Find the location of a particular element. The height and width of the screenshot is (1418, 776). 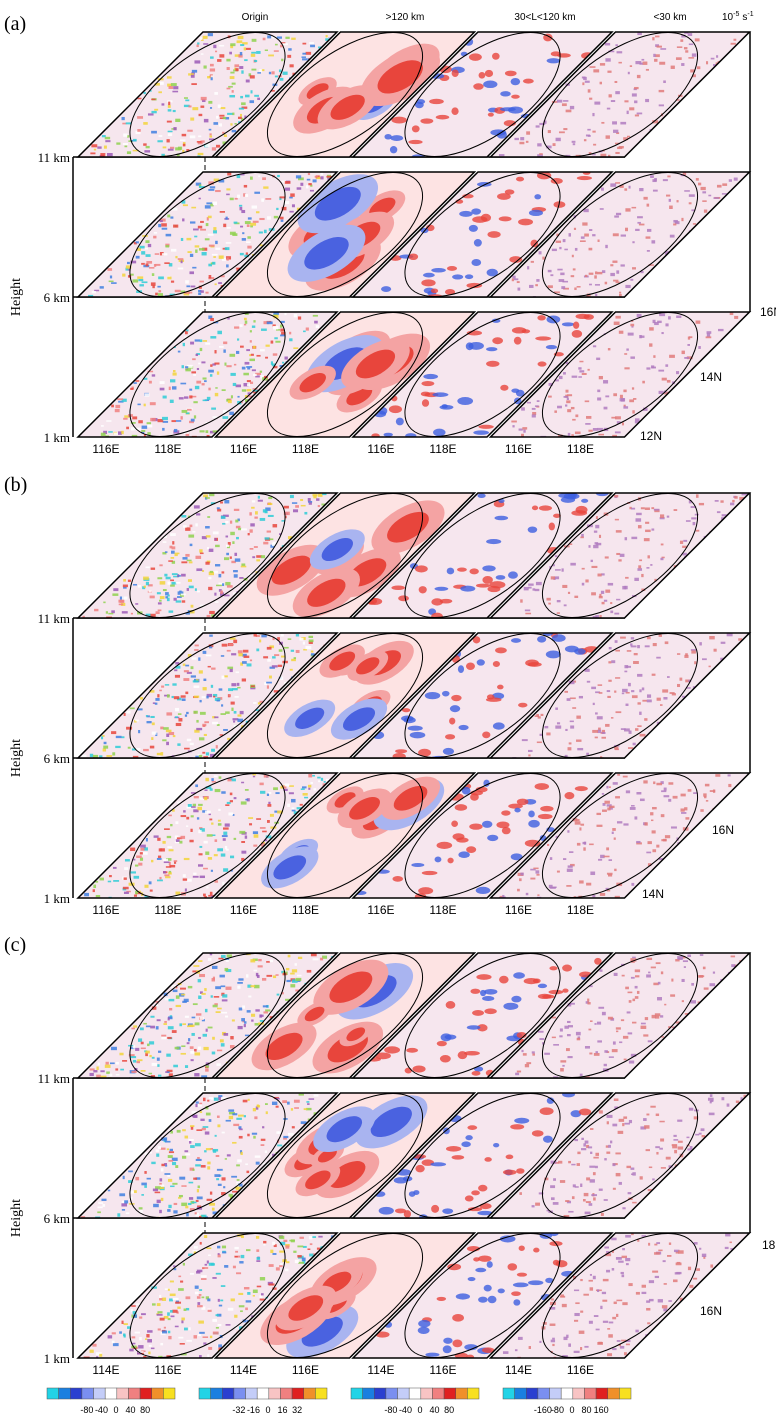

colorbar-tick-label: -80 is located at coordinates (557, 1410).